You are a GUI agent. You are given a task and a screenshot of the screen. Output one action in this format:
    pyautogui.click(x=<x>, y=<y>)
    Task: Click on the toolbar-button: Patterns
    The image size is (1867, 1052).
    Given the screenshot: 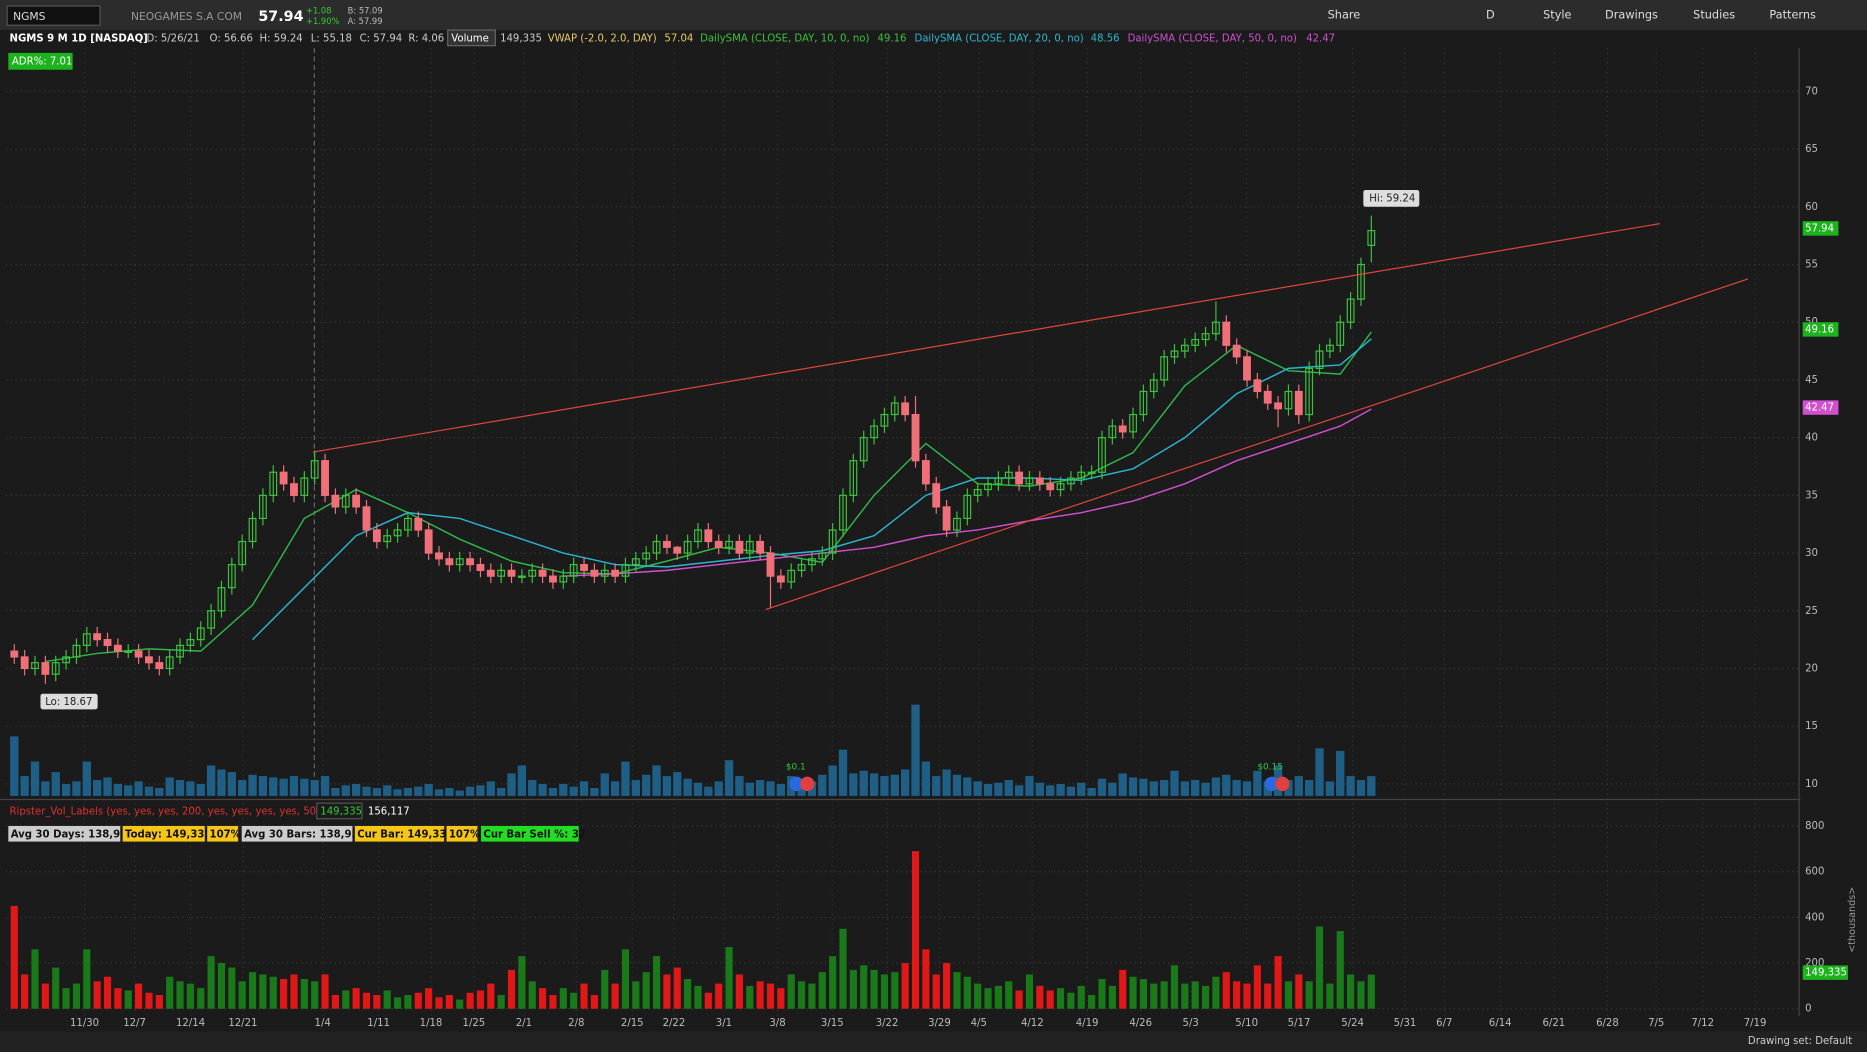 What is the action you would take?
    pyautogui.click(x=1792, y=15)
    